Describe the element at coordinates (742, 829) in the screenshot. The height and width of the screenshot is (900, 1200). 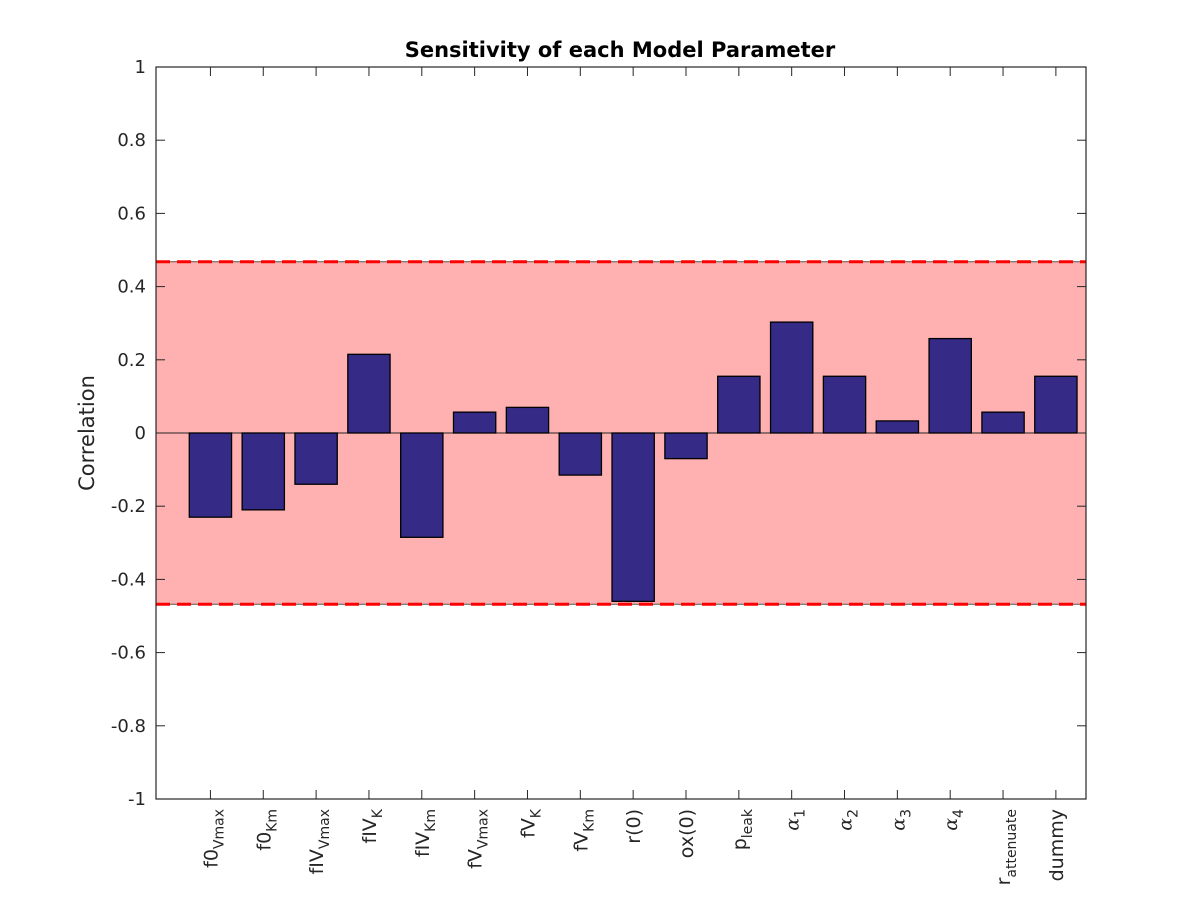
I see `x-tick-label: pleak` at that location.